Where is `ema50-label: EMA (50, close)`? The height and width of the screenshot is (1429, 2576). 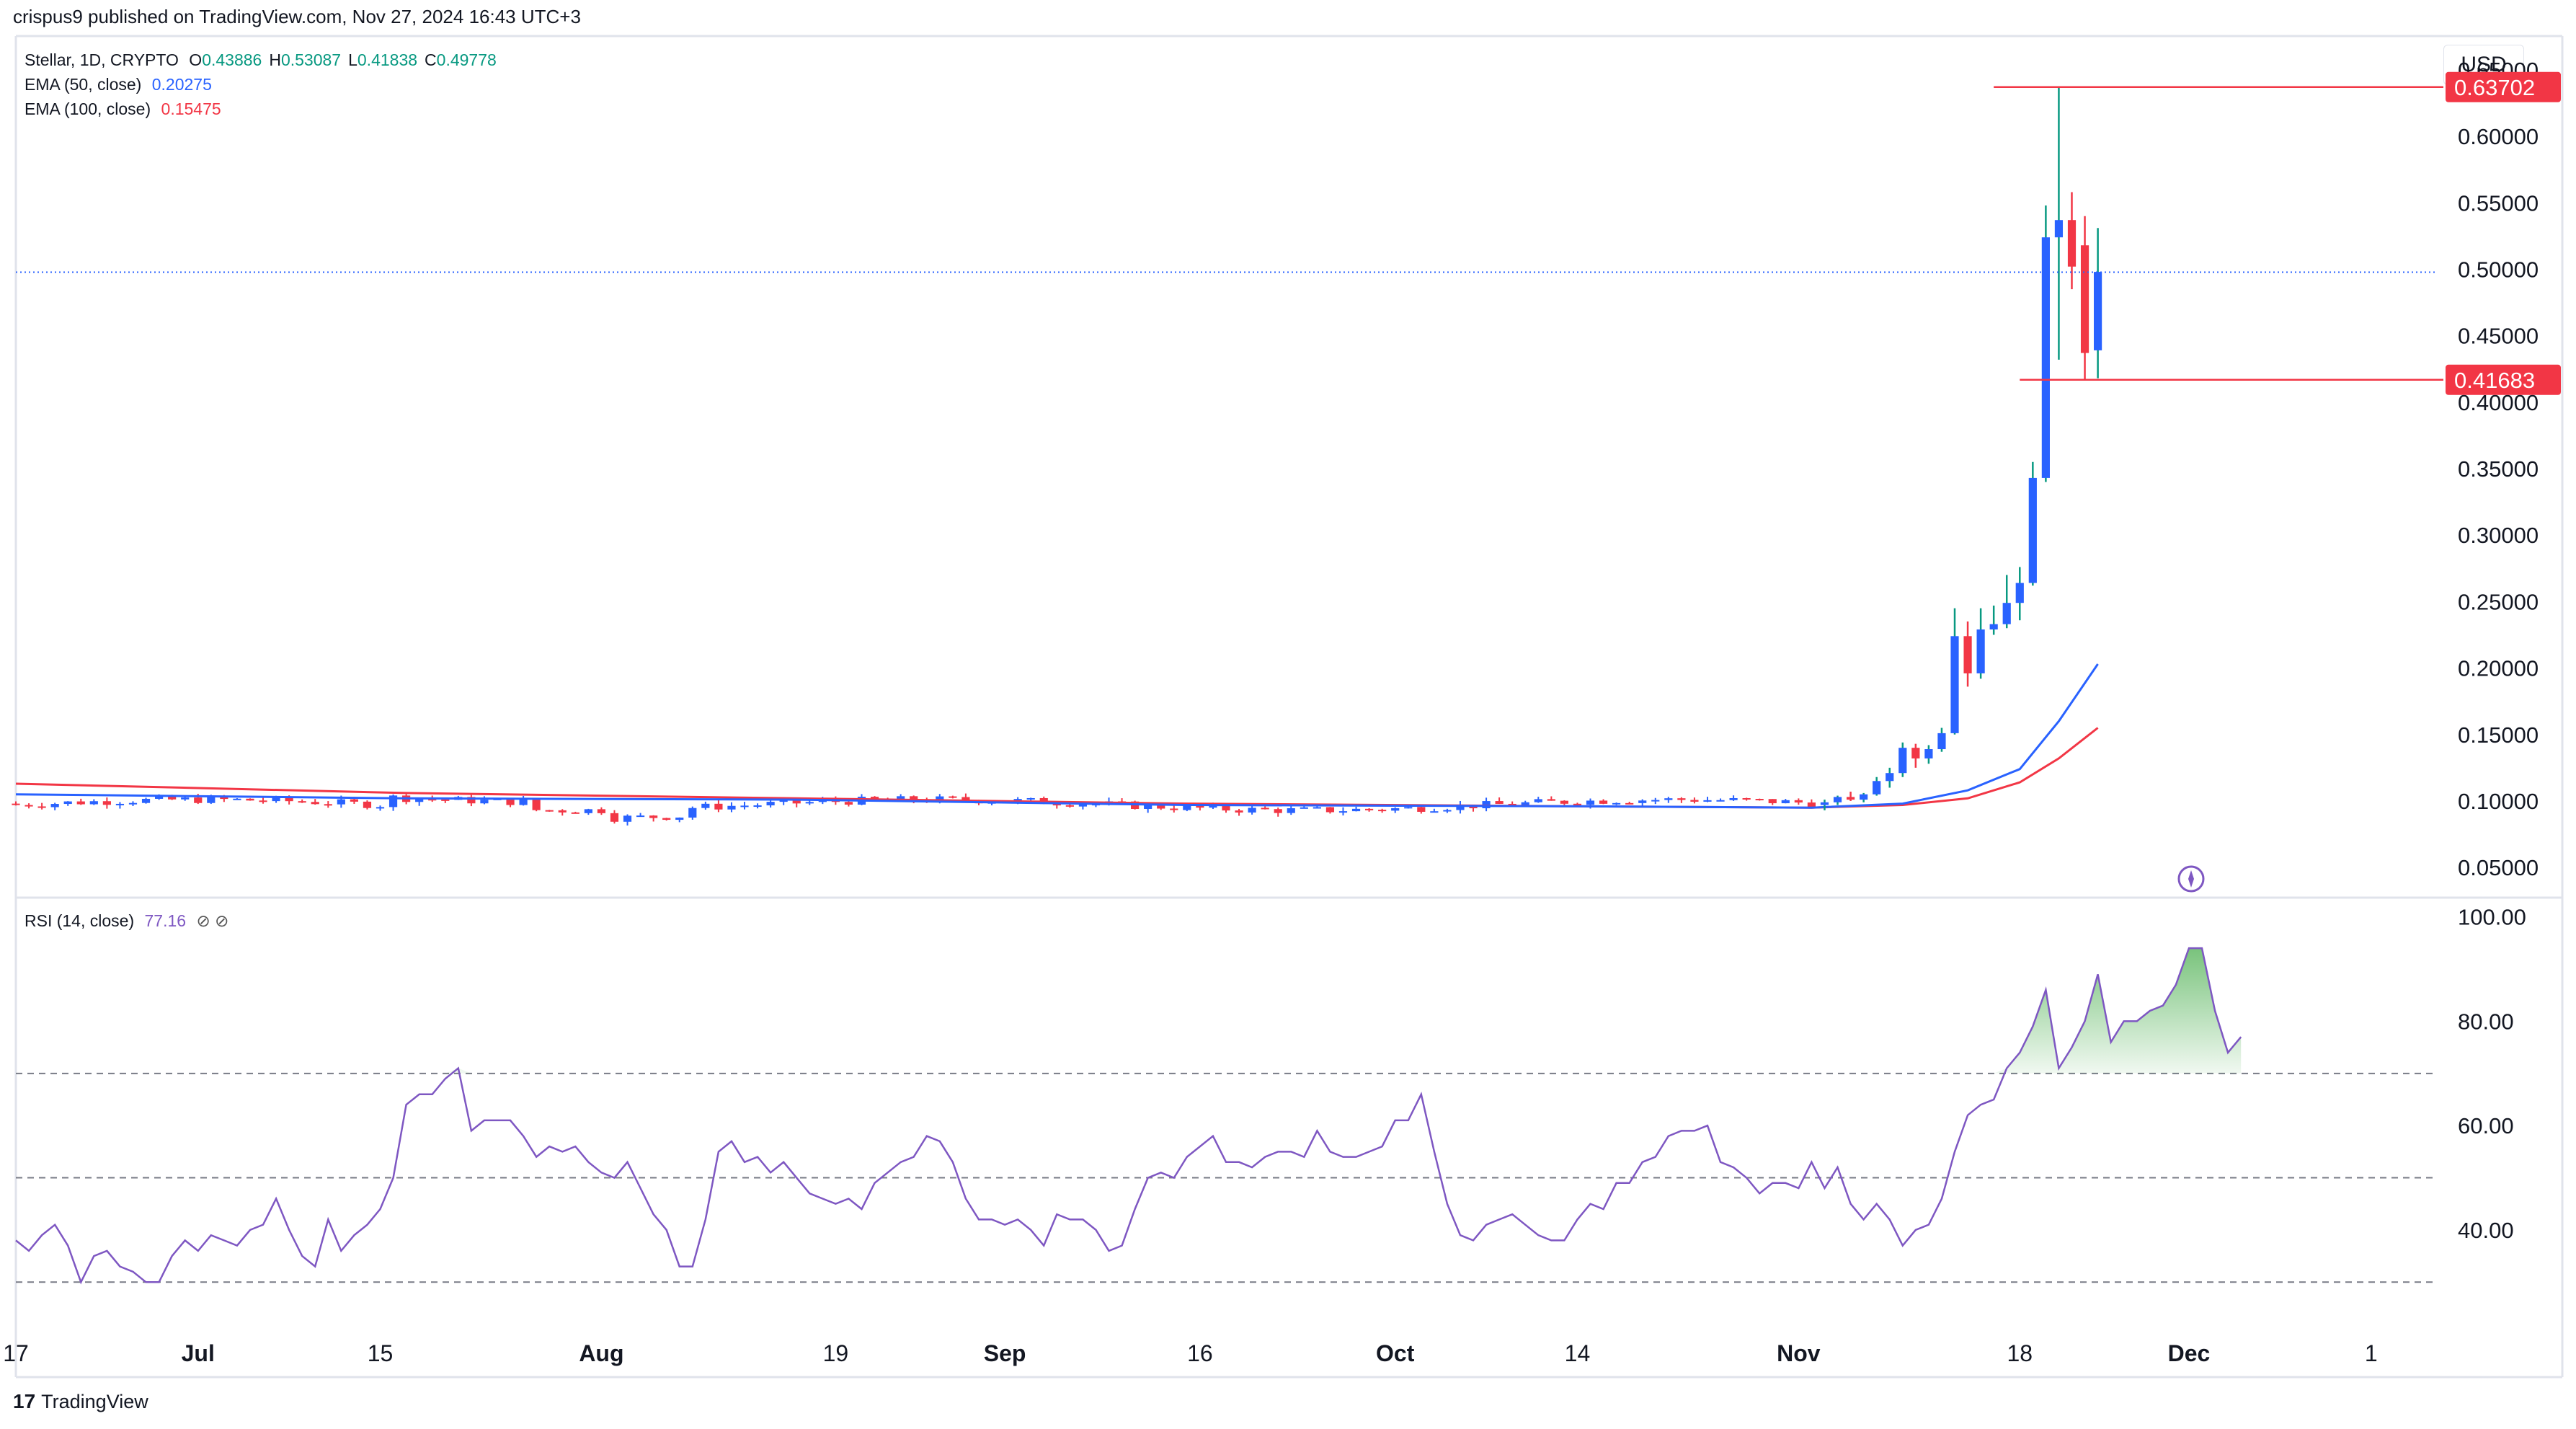 ema50-label: EMA (50, close) is located at coordinates (83, 84).